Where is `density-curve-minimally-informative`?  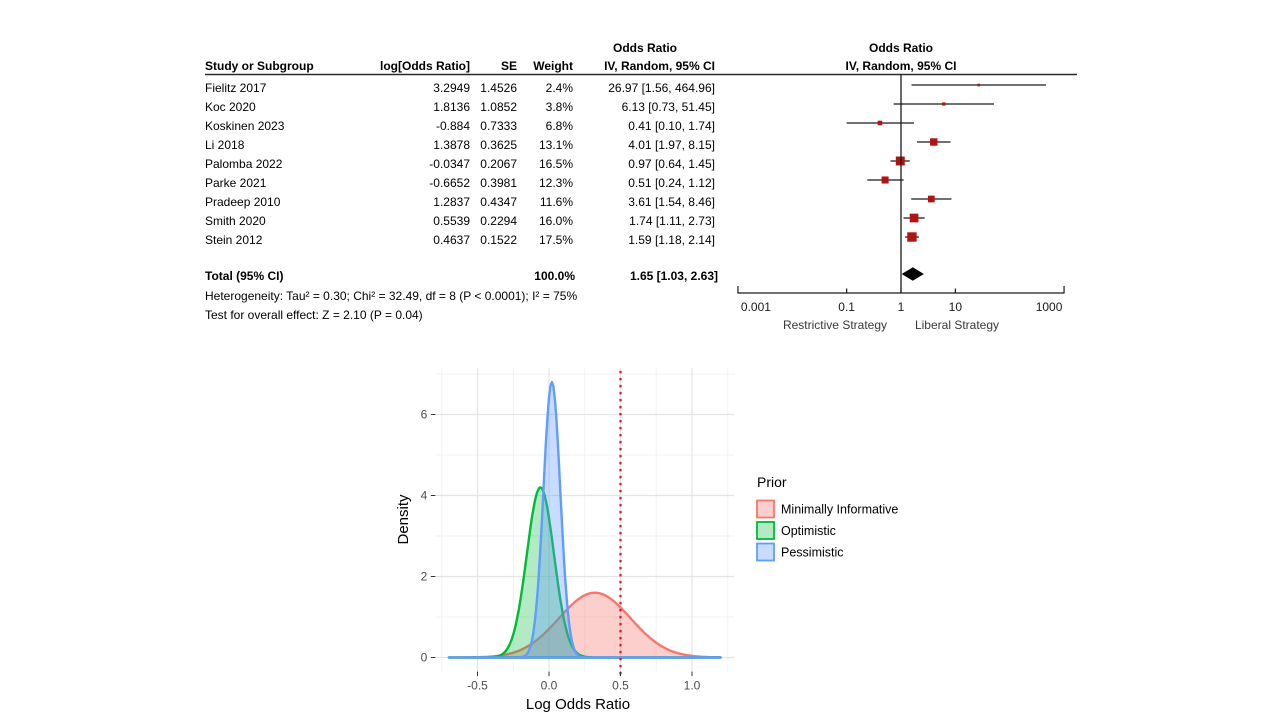
density-curve-minimally-informative is located at coordinates (584, 625).